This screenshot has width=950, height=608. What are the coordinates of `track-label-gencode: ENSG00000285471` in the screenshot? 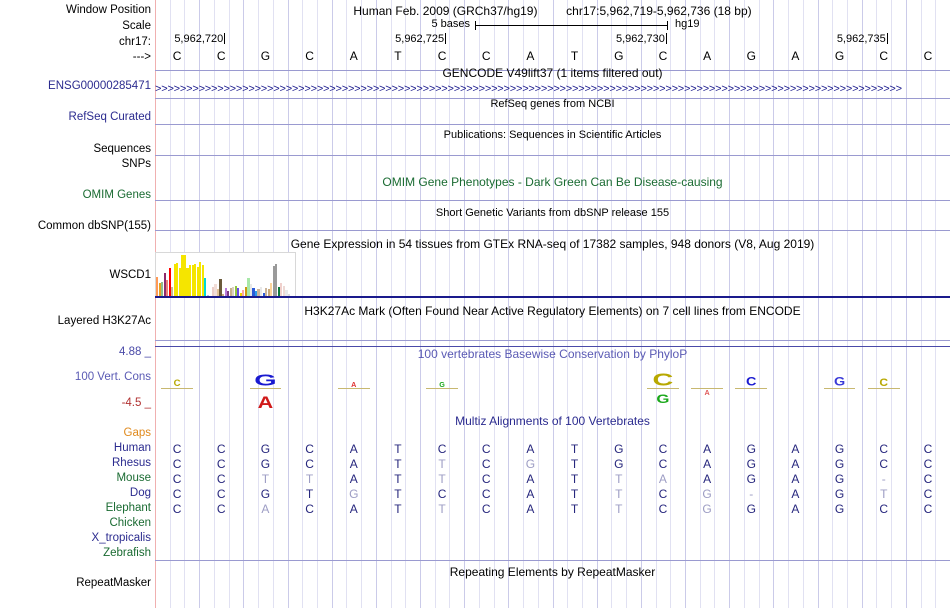 It's located at (99, 86).